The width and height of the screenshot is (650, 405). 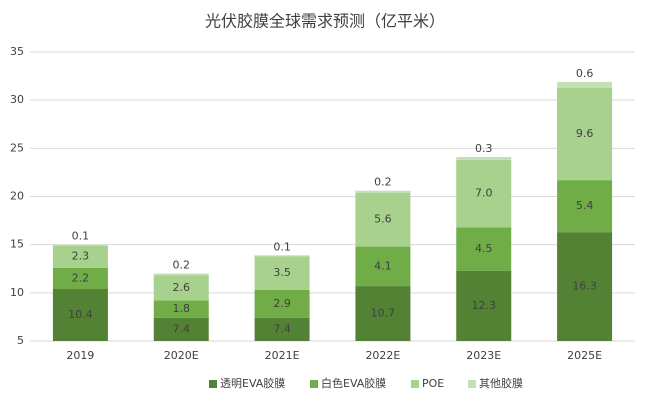 I want to click on data-label: 2.9, so click(x=282, y=303).